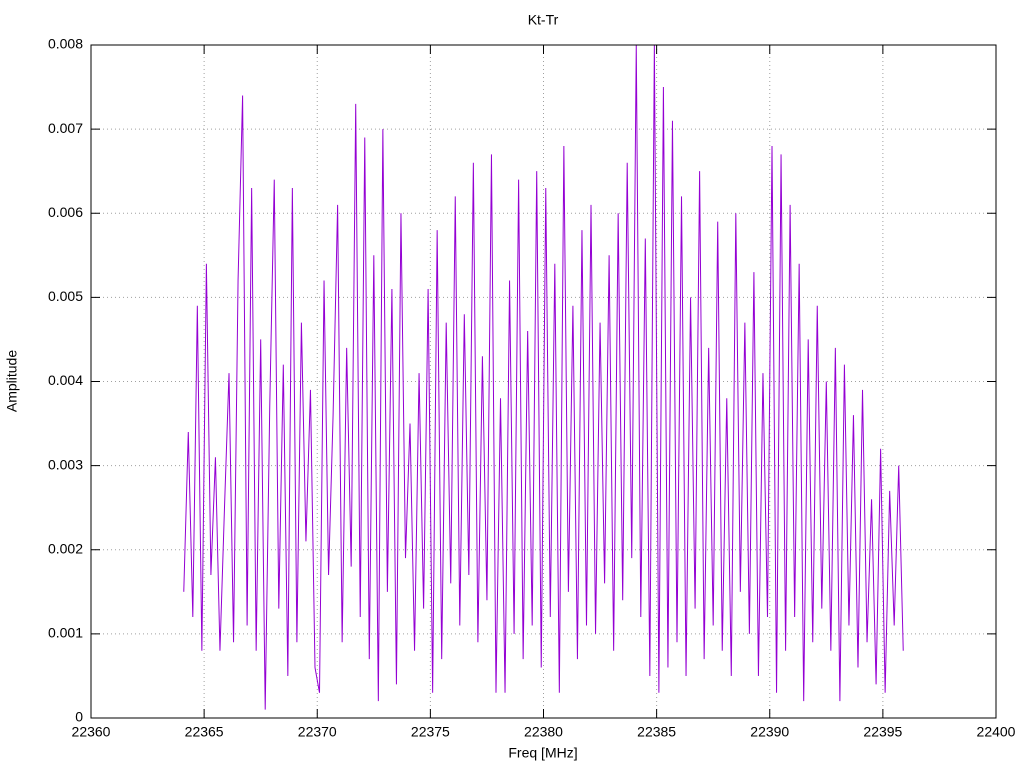 The height and width of the screenshot is (768, 1024). What do you see at coordinates (543, 20) in the screenshot?
I see `chart-title: Kt-Tr` at bounding box center [543, 20].